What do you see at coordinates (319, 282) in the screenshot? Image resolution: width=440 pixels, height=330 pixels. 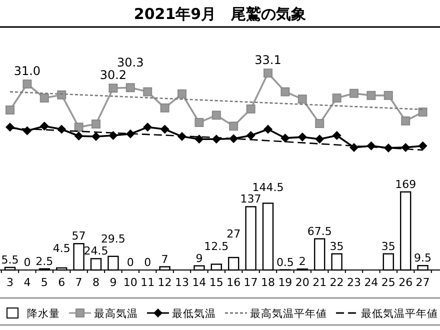 I see `x-tick-label: 21` at bounding box center [319, 282].